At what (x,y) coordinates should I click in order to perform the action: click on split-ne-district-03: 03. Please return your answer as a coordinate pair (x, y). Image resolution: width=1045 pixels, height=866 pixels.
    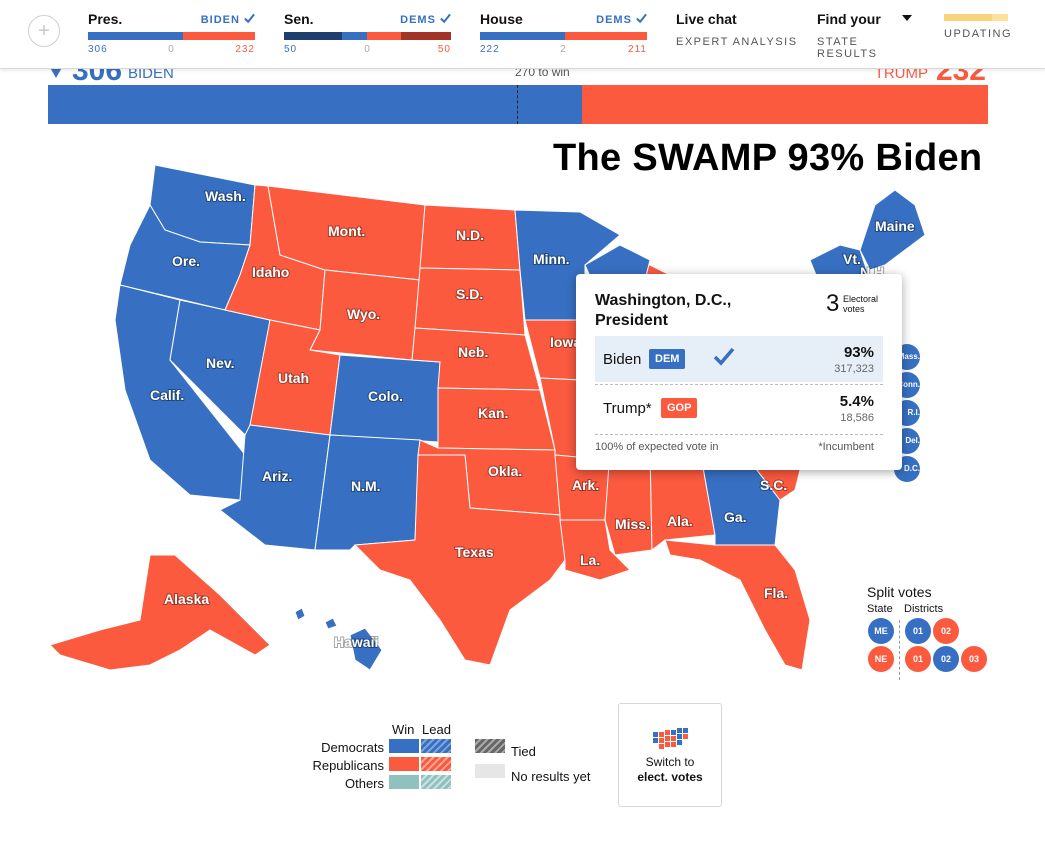
    Looking at the image, I should click on (974, 659).